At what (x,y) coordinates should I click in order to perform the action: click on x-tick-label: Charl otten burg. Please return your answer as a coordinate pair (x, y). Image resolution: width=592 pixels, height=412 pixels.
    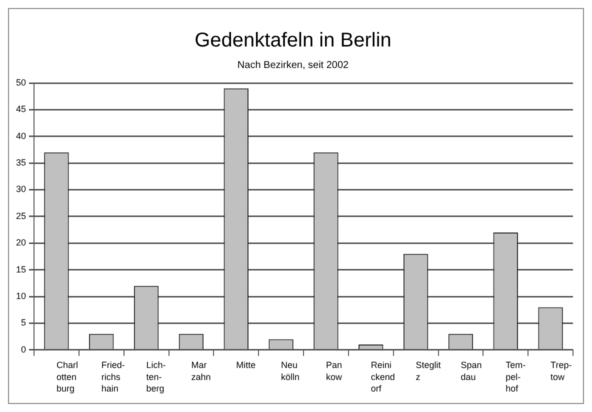
    Looking at the image, I should click on (67, 377).